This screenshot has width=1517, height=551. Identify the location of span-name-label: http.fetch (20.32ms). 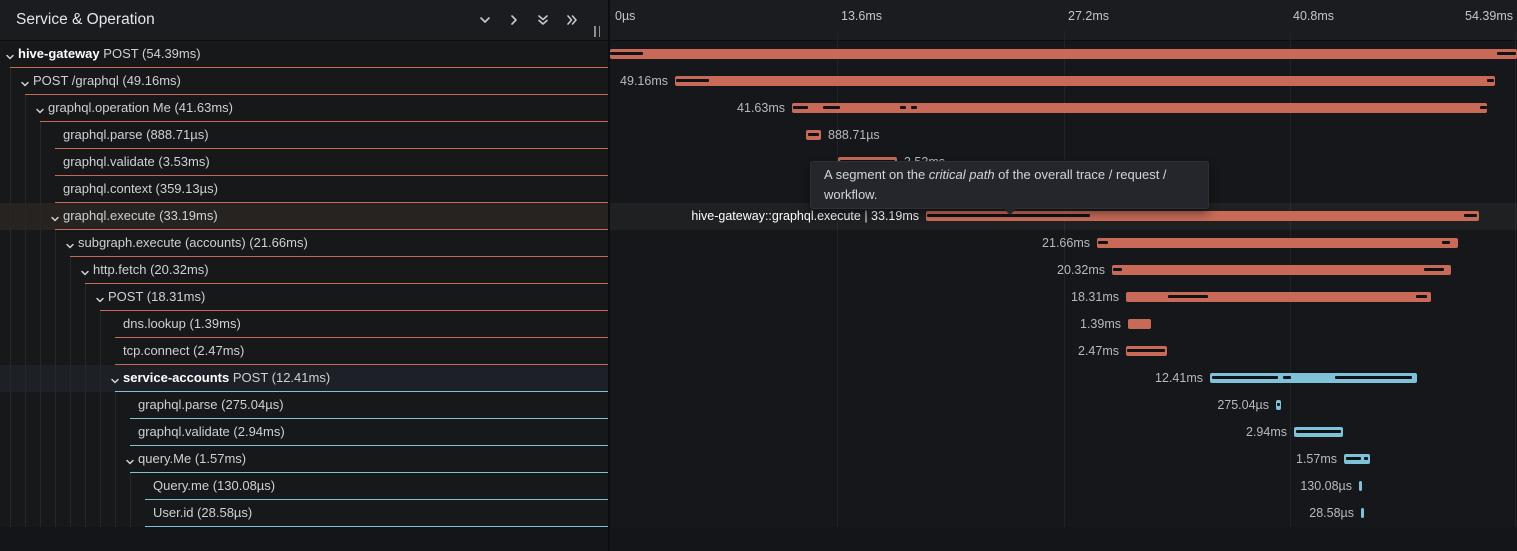
(151, 269).